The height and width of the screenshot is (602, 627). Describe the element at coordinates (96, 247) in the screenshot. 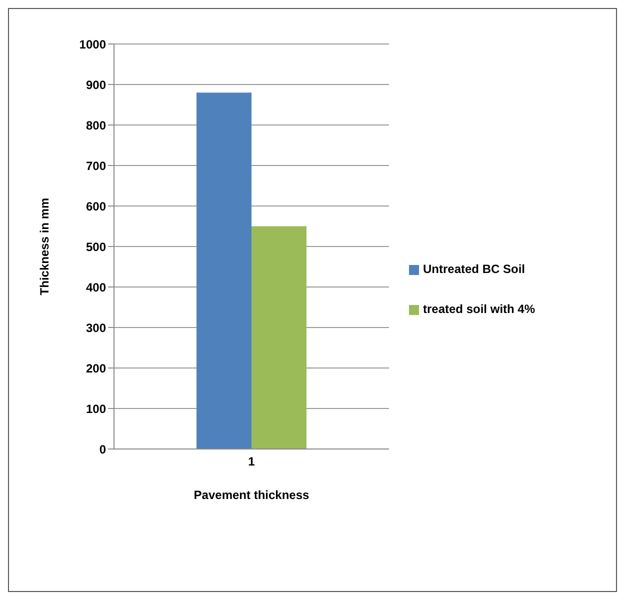

I see `y-tick-label: 500` at that location.